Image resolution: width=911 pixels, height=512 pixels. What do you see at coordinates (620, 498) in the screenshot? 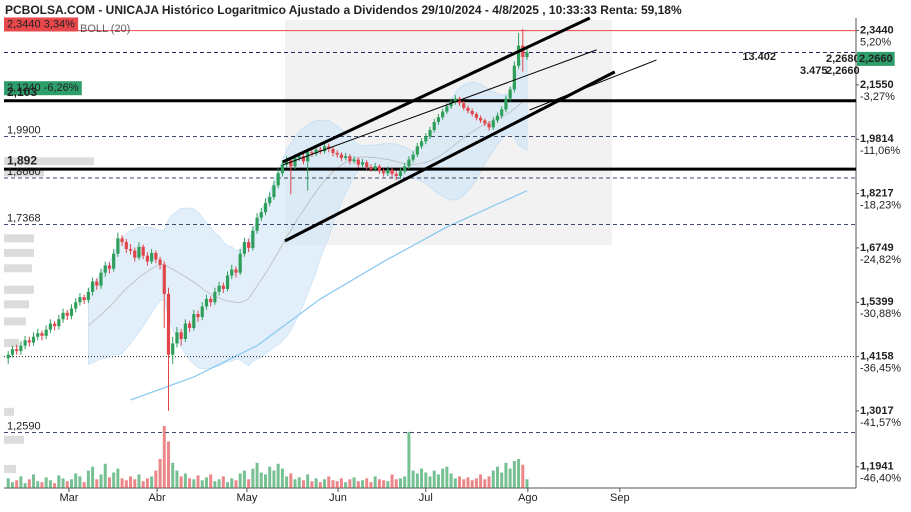
I see `x-tick-label: Sep` at bounding box center [620, 498].